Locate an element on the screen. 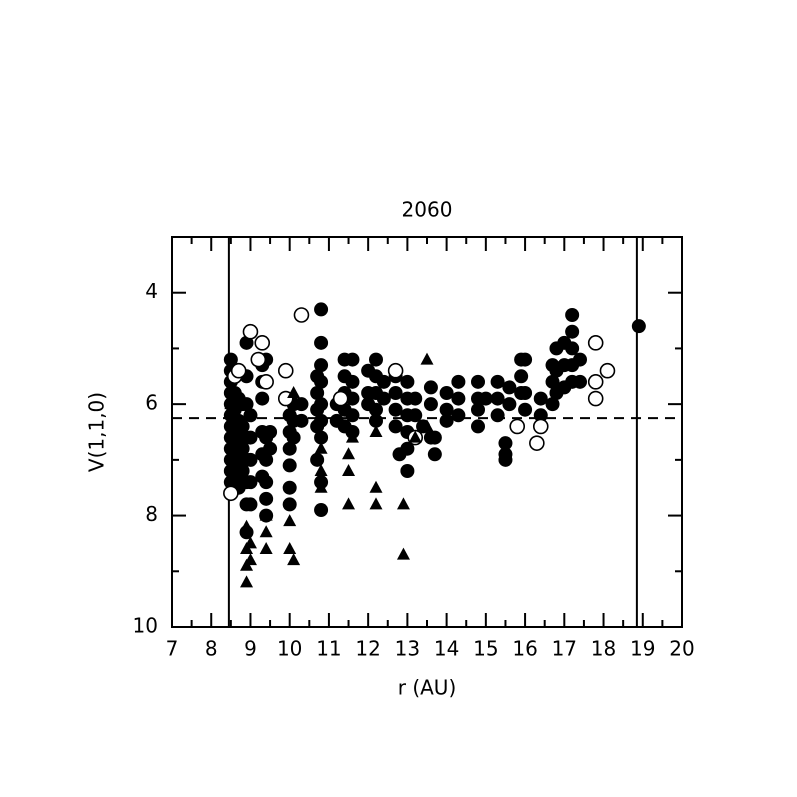 This screenshot has width=797, height=797. x-tick-label: 19 is located at coordinates (642, 649).